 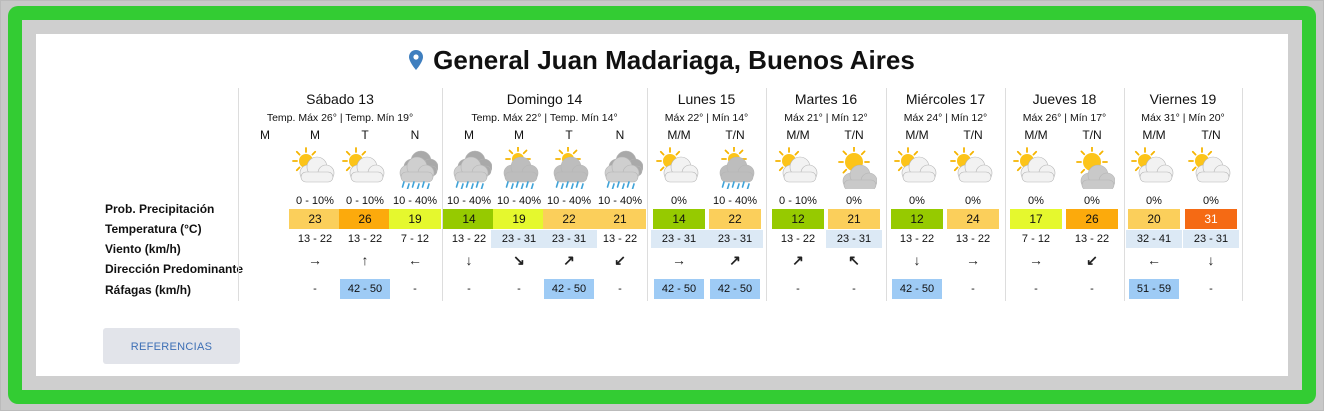 I want to click on rain-sun-icon, so click(x=735, y=168).